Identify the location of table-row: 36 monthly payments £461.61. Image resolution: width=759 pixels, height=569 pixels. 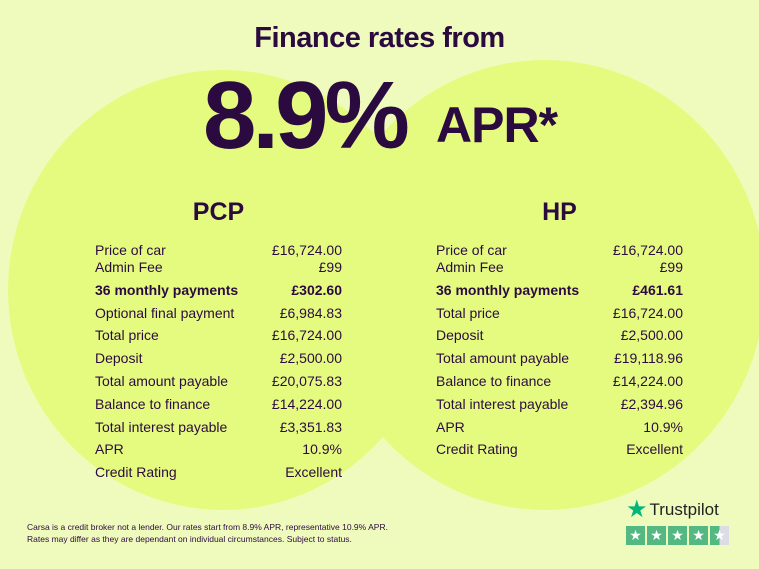
(559, 291).